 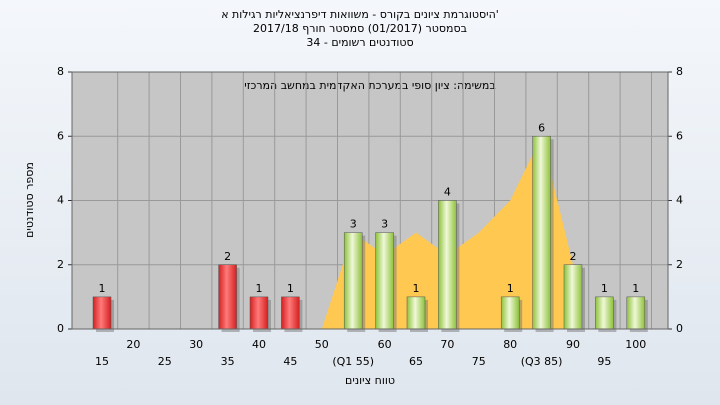 I want to click on x-tick-label: 70, so click(x=447, y=344).